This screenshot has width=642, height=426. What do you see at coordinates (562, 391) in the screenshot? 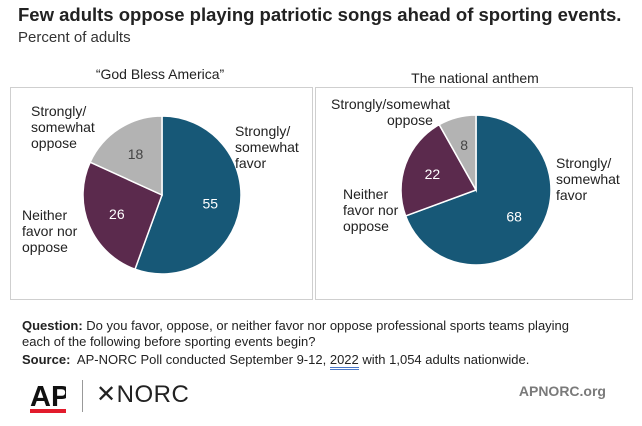
I see `site-url: APNORC.org` at bounding box center [562, 391].